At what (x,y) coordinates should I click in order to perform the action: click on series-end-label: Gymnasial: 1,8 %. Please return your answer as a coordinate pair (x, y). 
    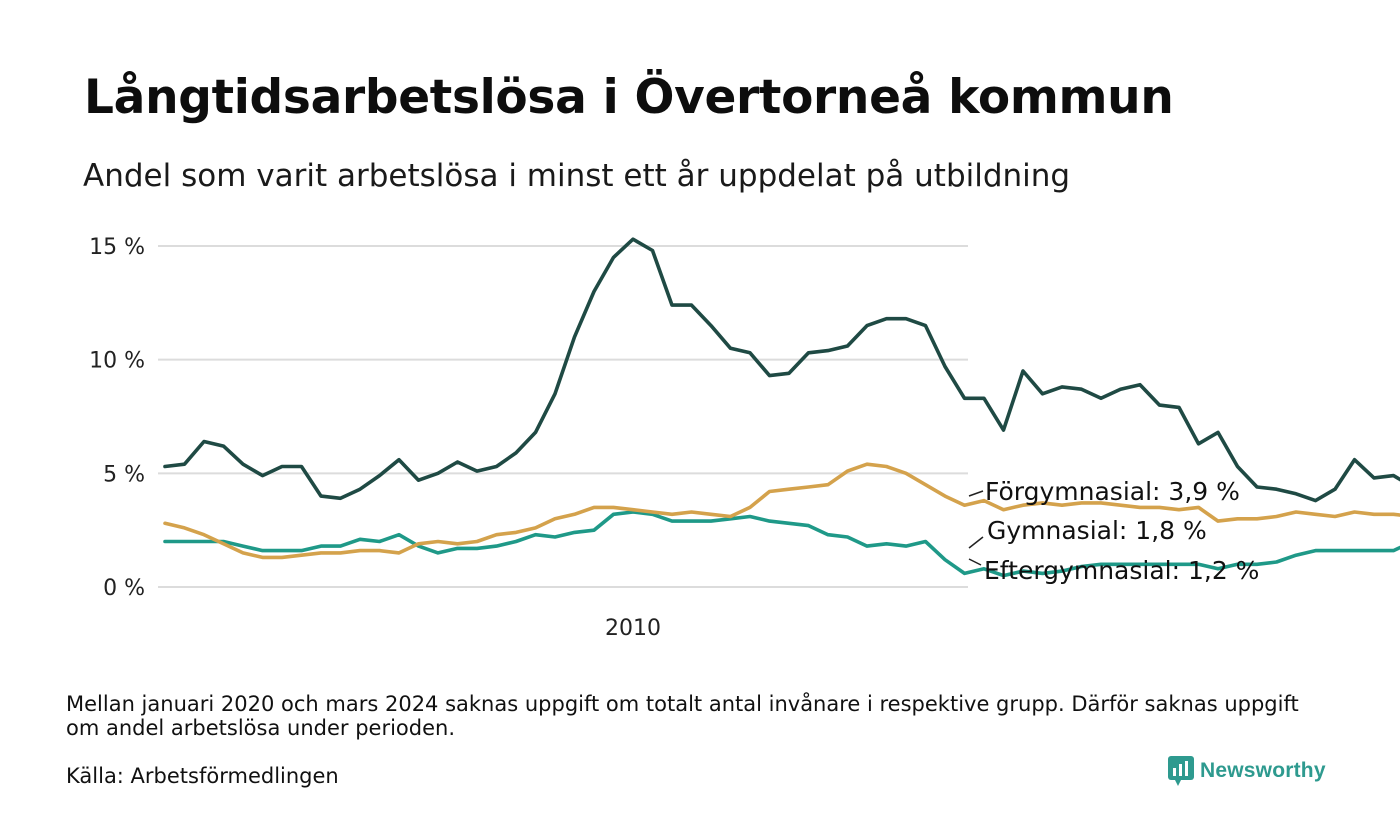
    Looking at the image, I should click on (1097, 530).